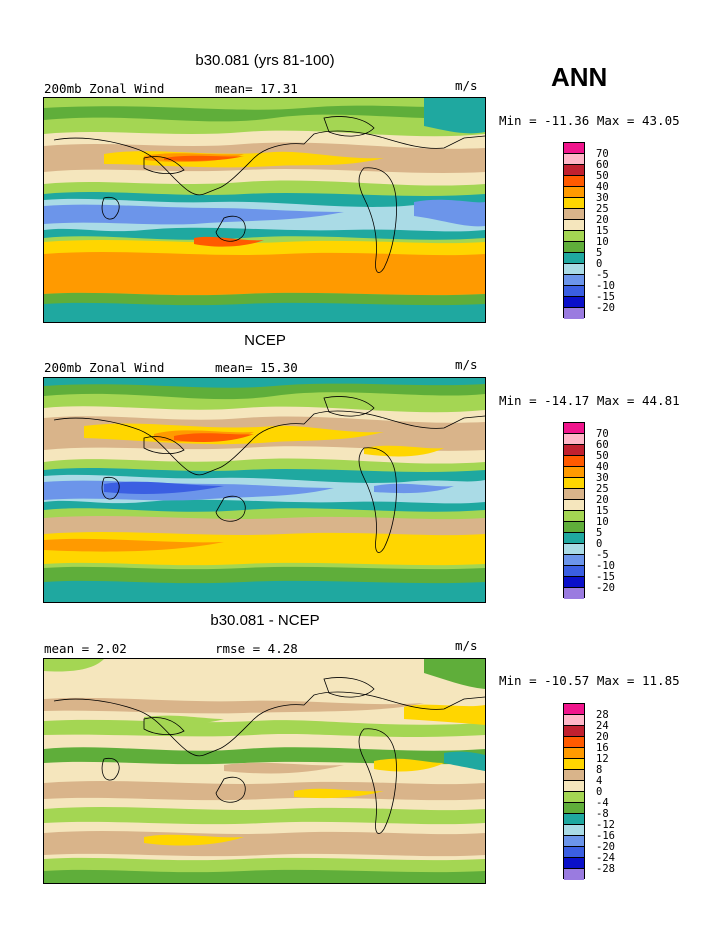 This screenshot has width=723, height=935. Describe the element at coordinates (104, 88) in the screenshot. I see `panel-1-field-label: 200mb Zonal Wind` at that location.